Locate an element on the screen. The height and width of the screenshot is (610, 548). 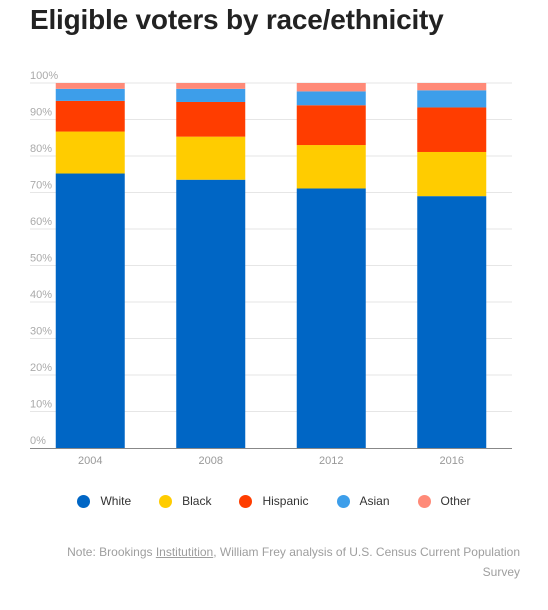
bar-other-2008 is located at coordinates (211, 86).